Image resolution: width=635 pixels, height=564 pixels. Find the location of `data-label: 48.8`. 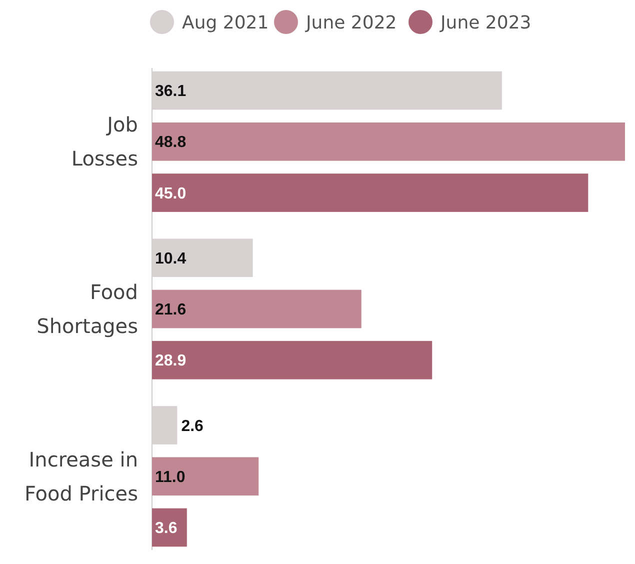

data-label: 48.8 is located at coordinates (170, 143).